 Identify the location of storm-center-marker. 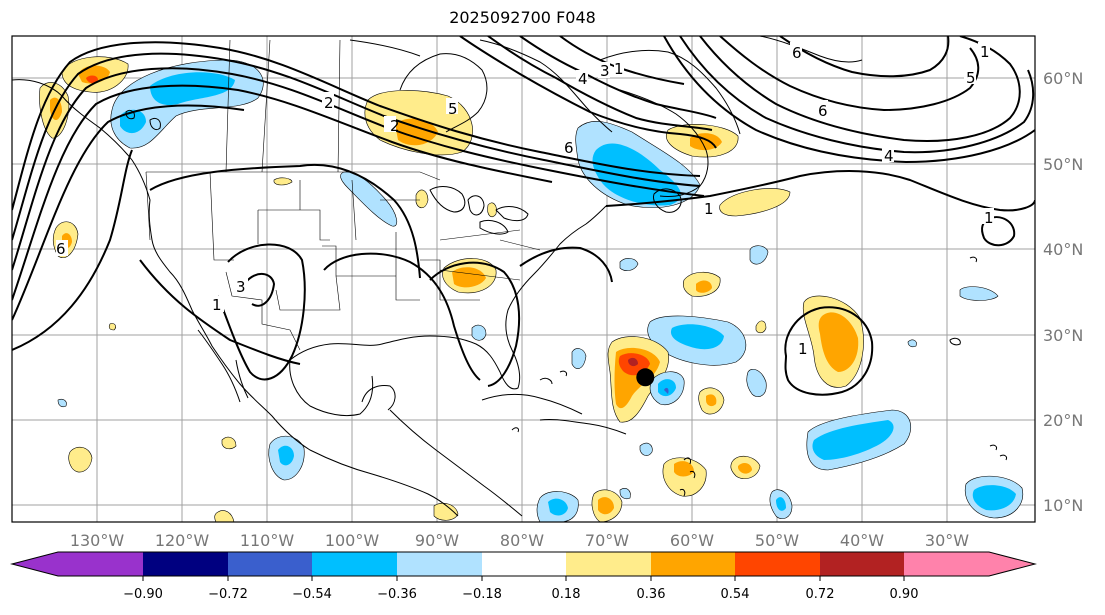
(645, 377).